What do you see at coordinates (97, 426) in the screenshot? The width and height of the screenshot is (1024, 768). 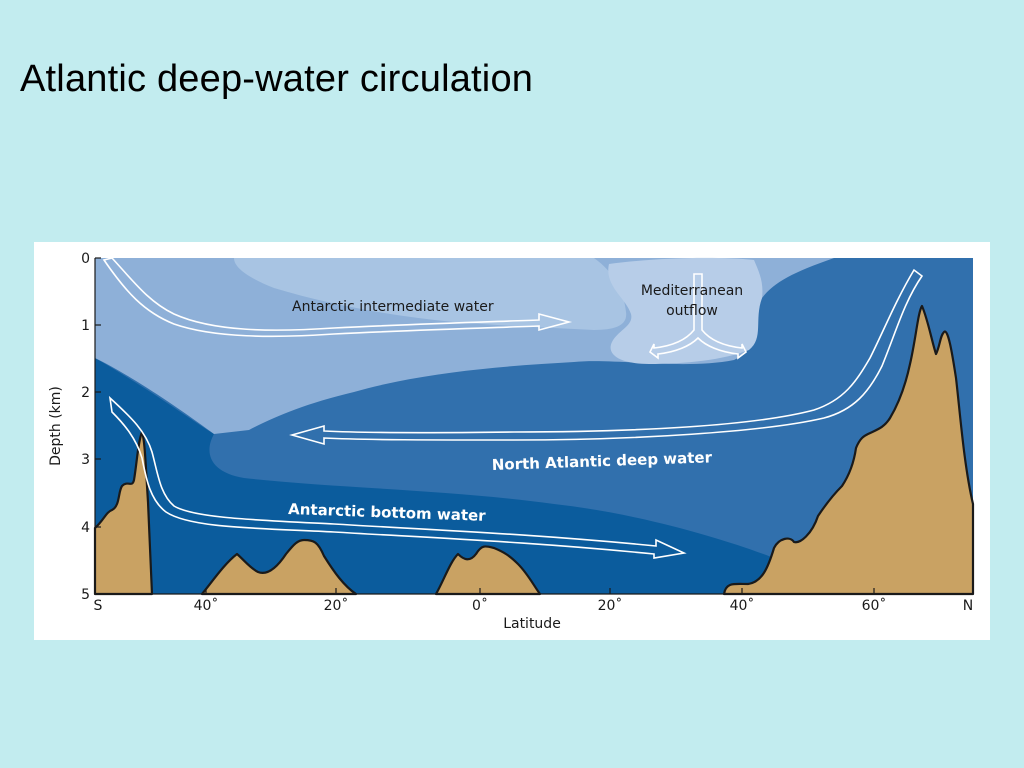 I see `y-axis` at bounding box center [97, 426].